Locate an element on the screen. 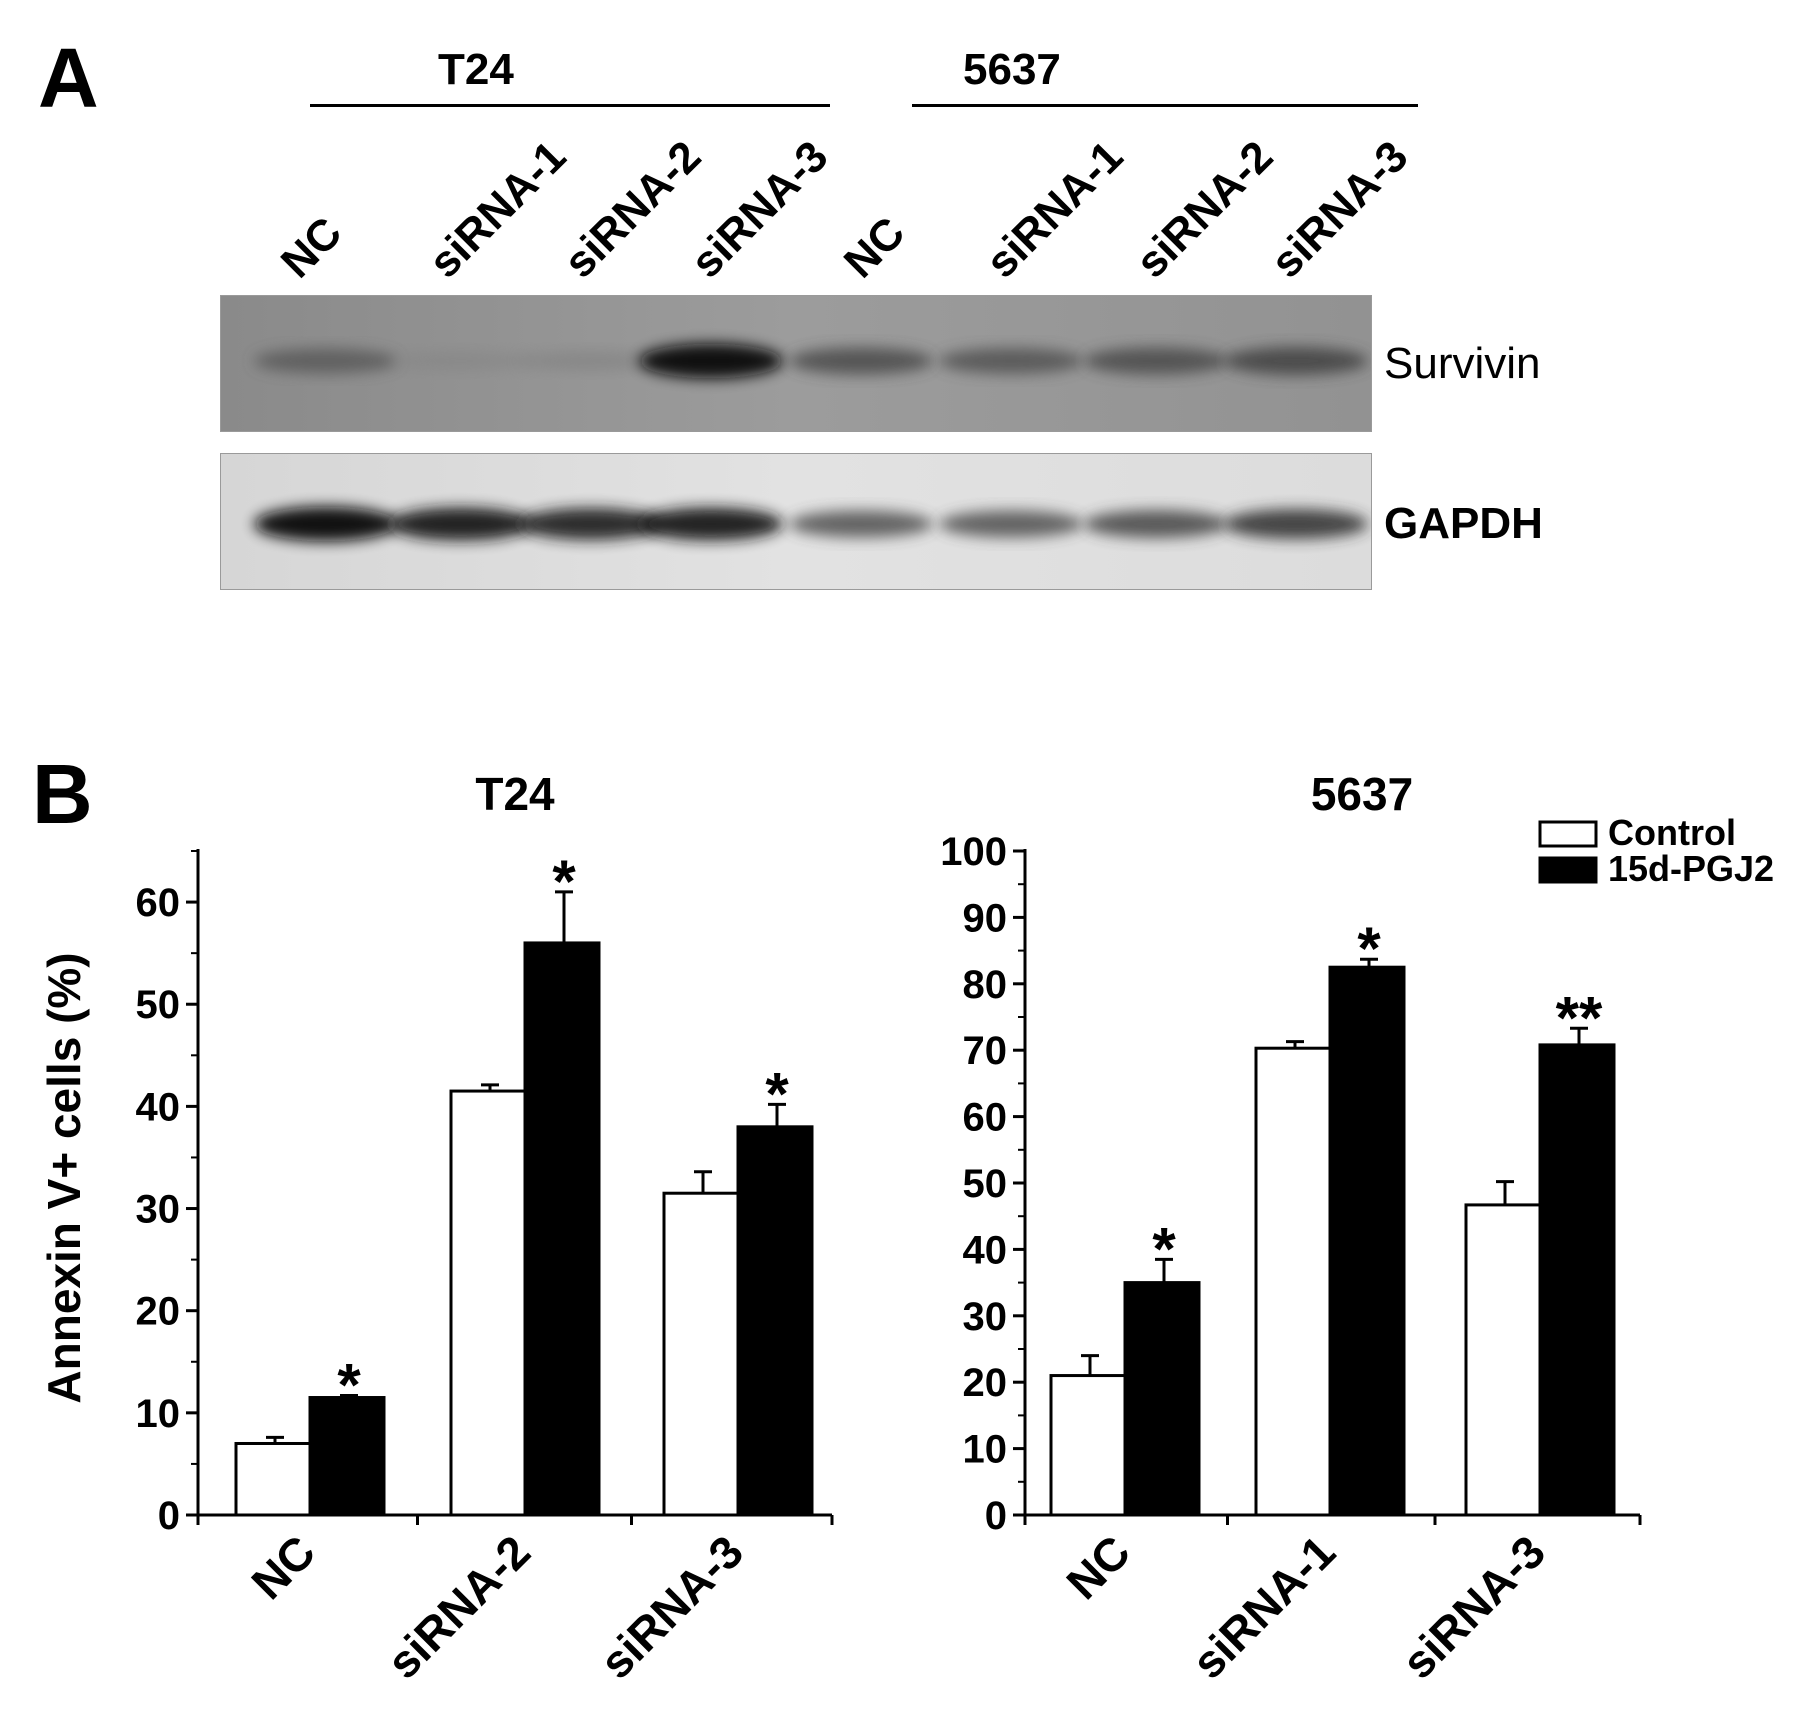 This screenshot has width=1807, height=1712. chart-5637-bar-control-nc is located at coordinates (1088, 1445).